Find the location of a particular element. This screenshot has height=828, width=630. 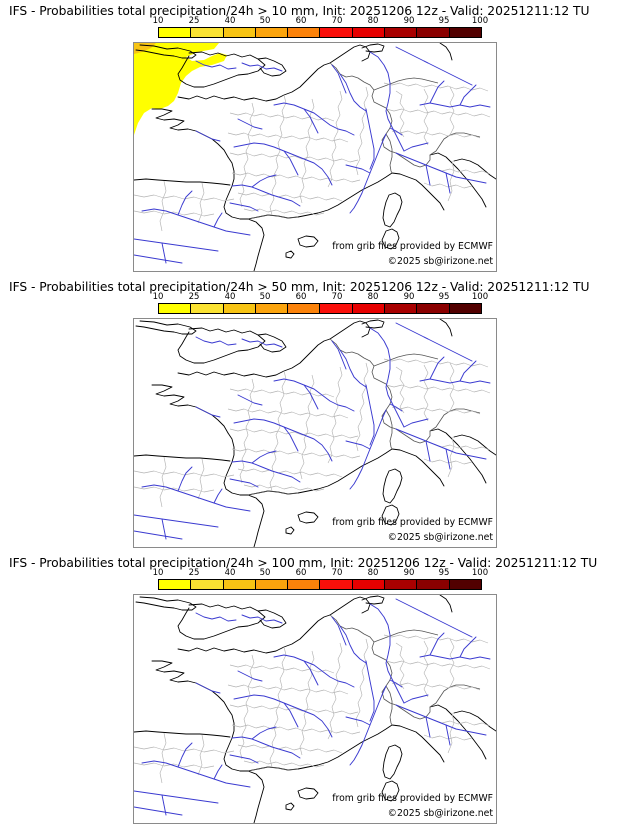

precip-probability-field is located at coordinates (180, 89).